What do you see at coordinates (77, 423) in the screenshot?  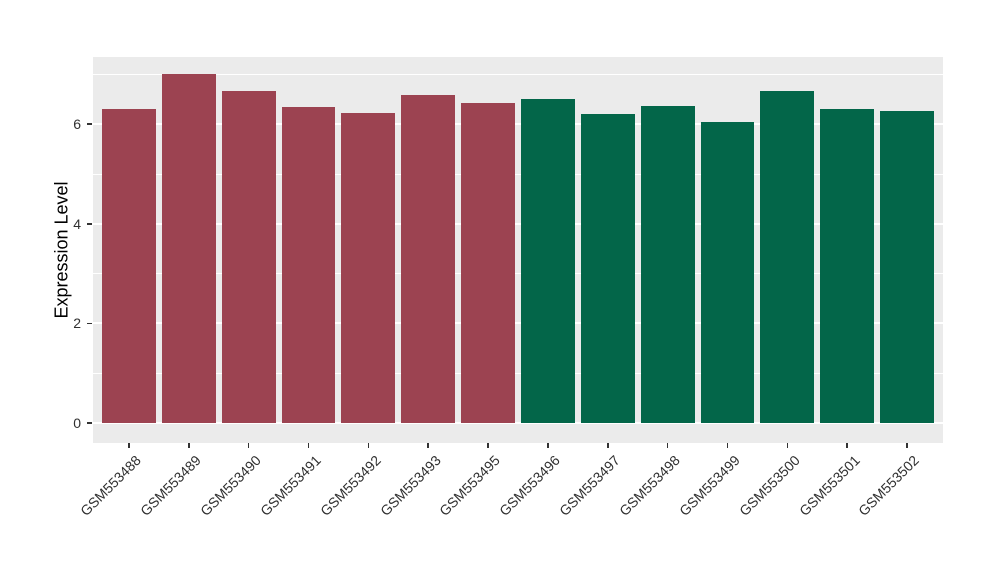 I see `y-tick-label: 0` at bounding box center [77, 423].